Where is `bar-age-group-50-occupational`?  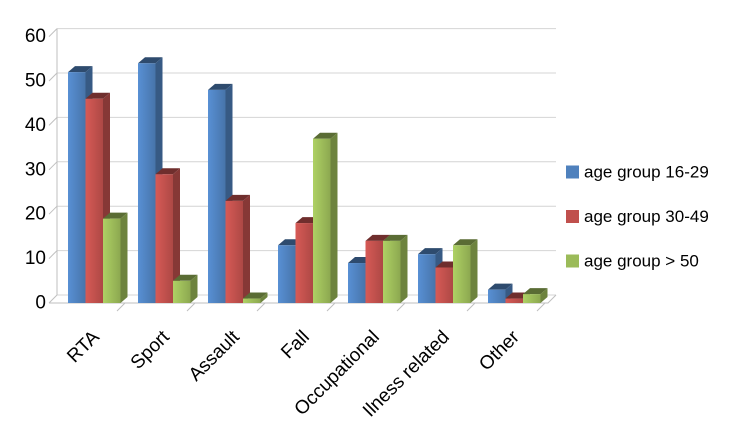
bar-age-group-50-occupational is located at coordinates (392, 271).